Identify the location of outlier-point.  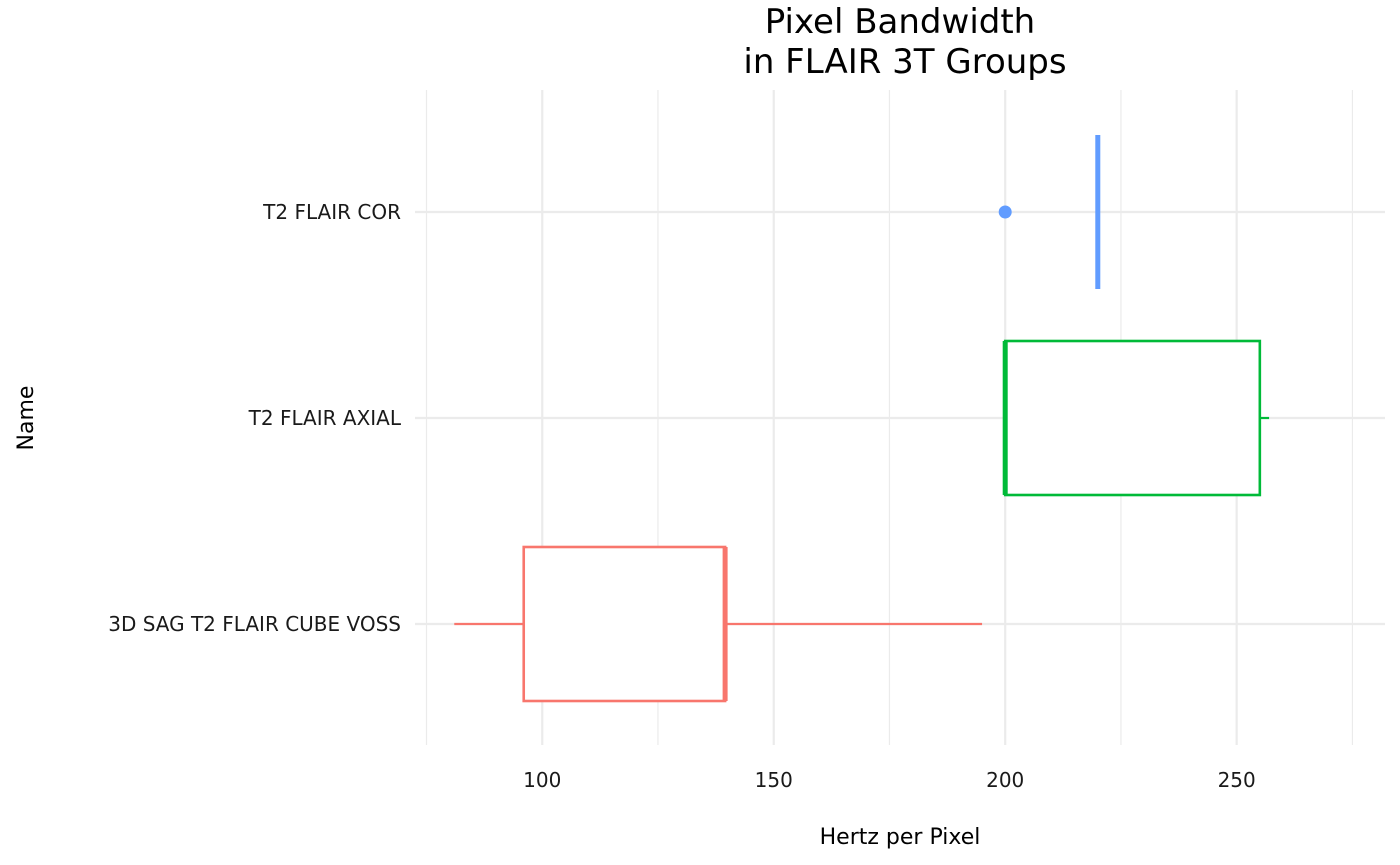
(1005, 212).